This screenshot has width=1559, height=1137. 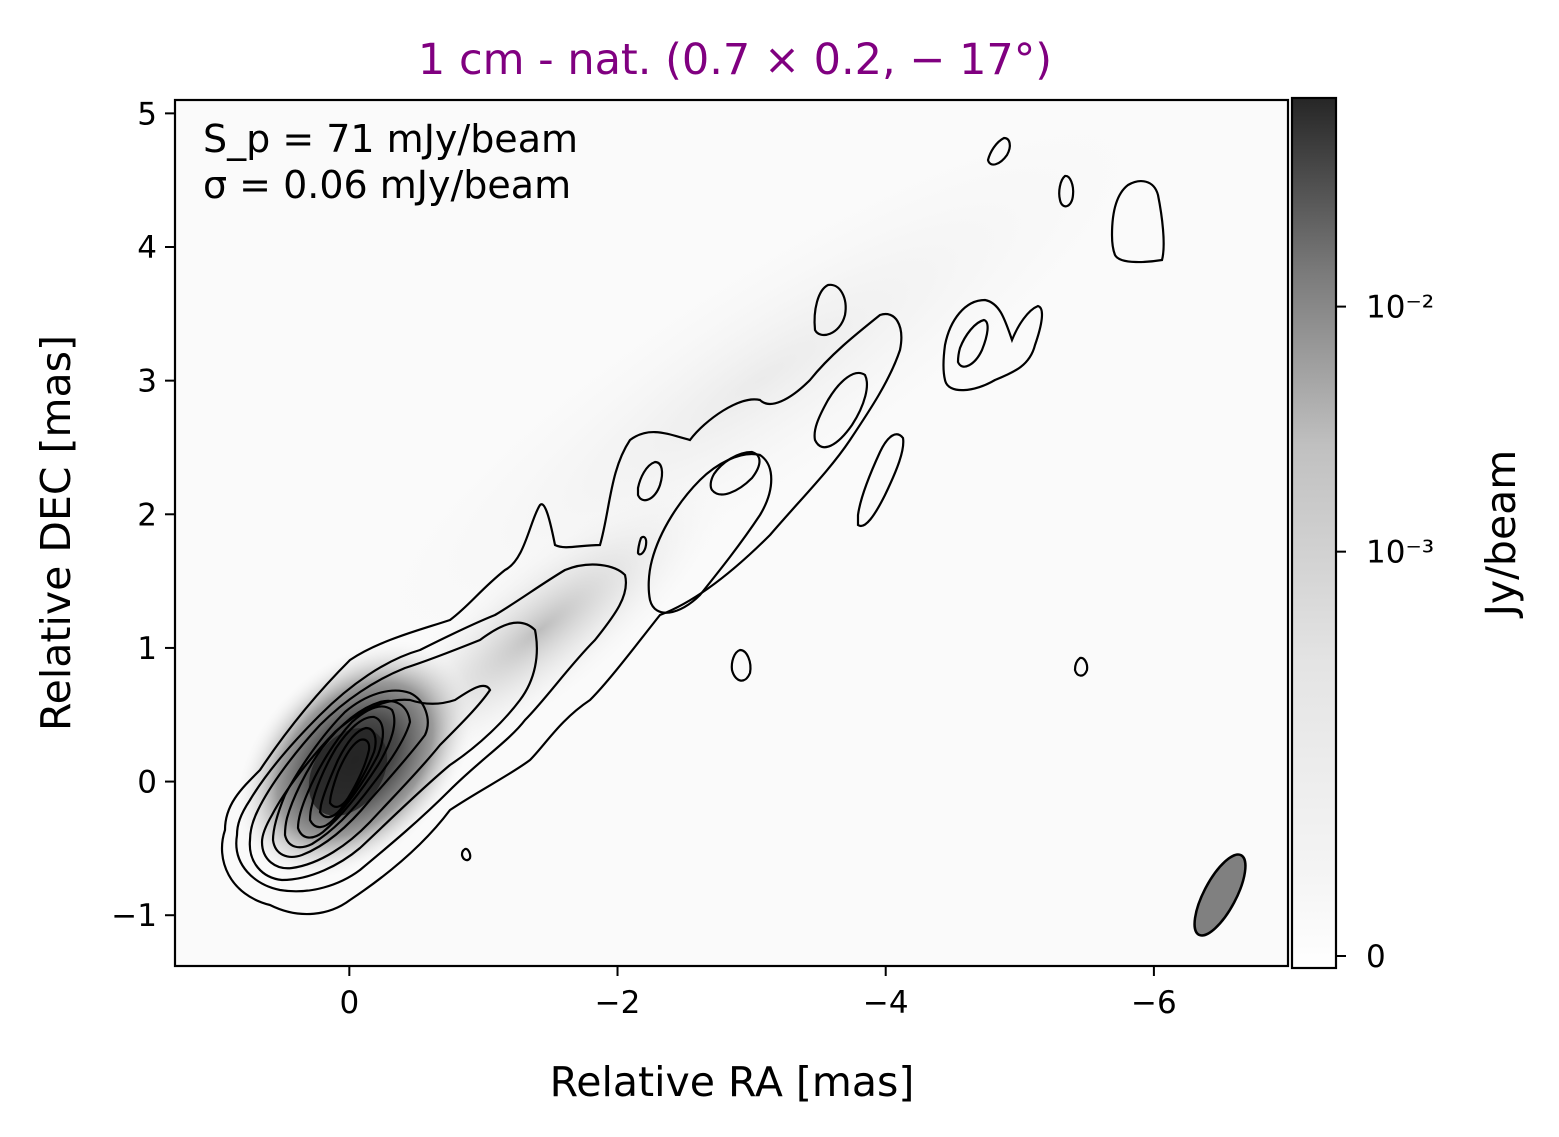 What do you see at coordinates (710, 533) in the screenshot?
I see `contour-knot-a` at bounding box center [710, 533].